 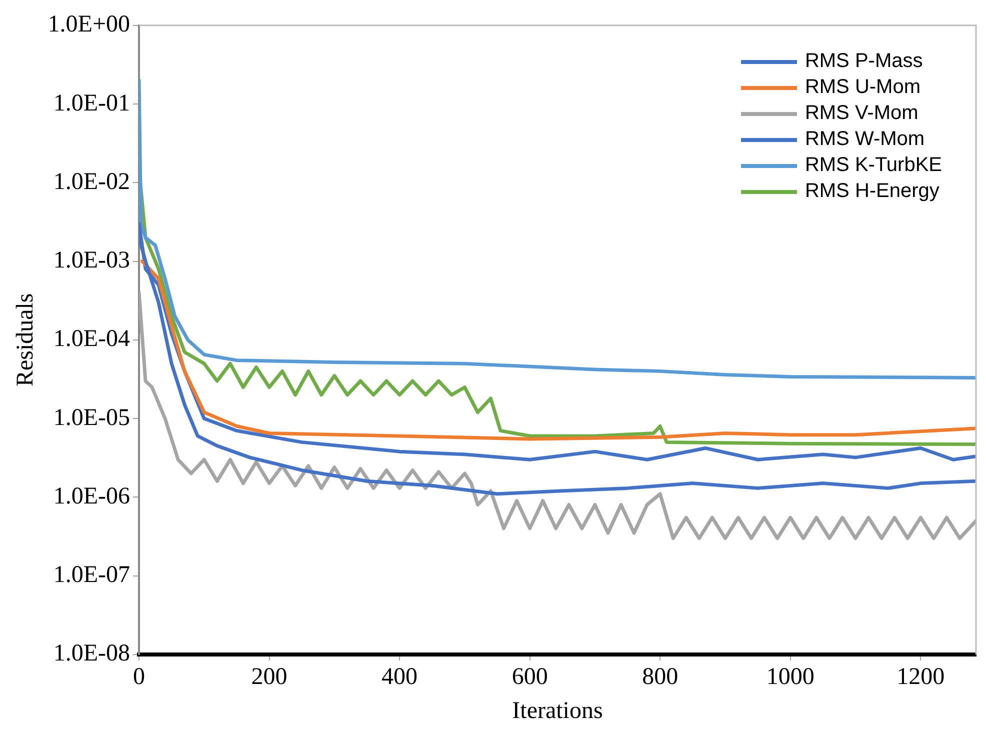 I want to click on y-tick-label: 1.0E-08, so click(x=91, y=653).